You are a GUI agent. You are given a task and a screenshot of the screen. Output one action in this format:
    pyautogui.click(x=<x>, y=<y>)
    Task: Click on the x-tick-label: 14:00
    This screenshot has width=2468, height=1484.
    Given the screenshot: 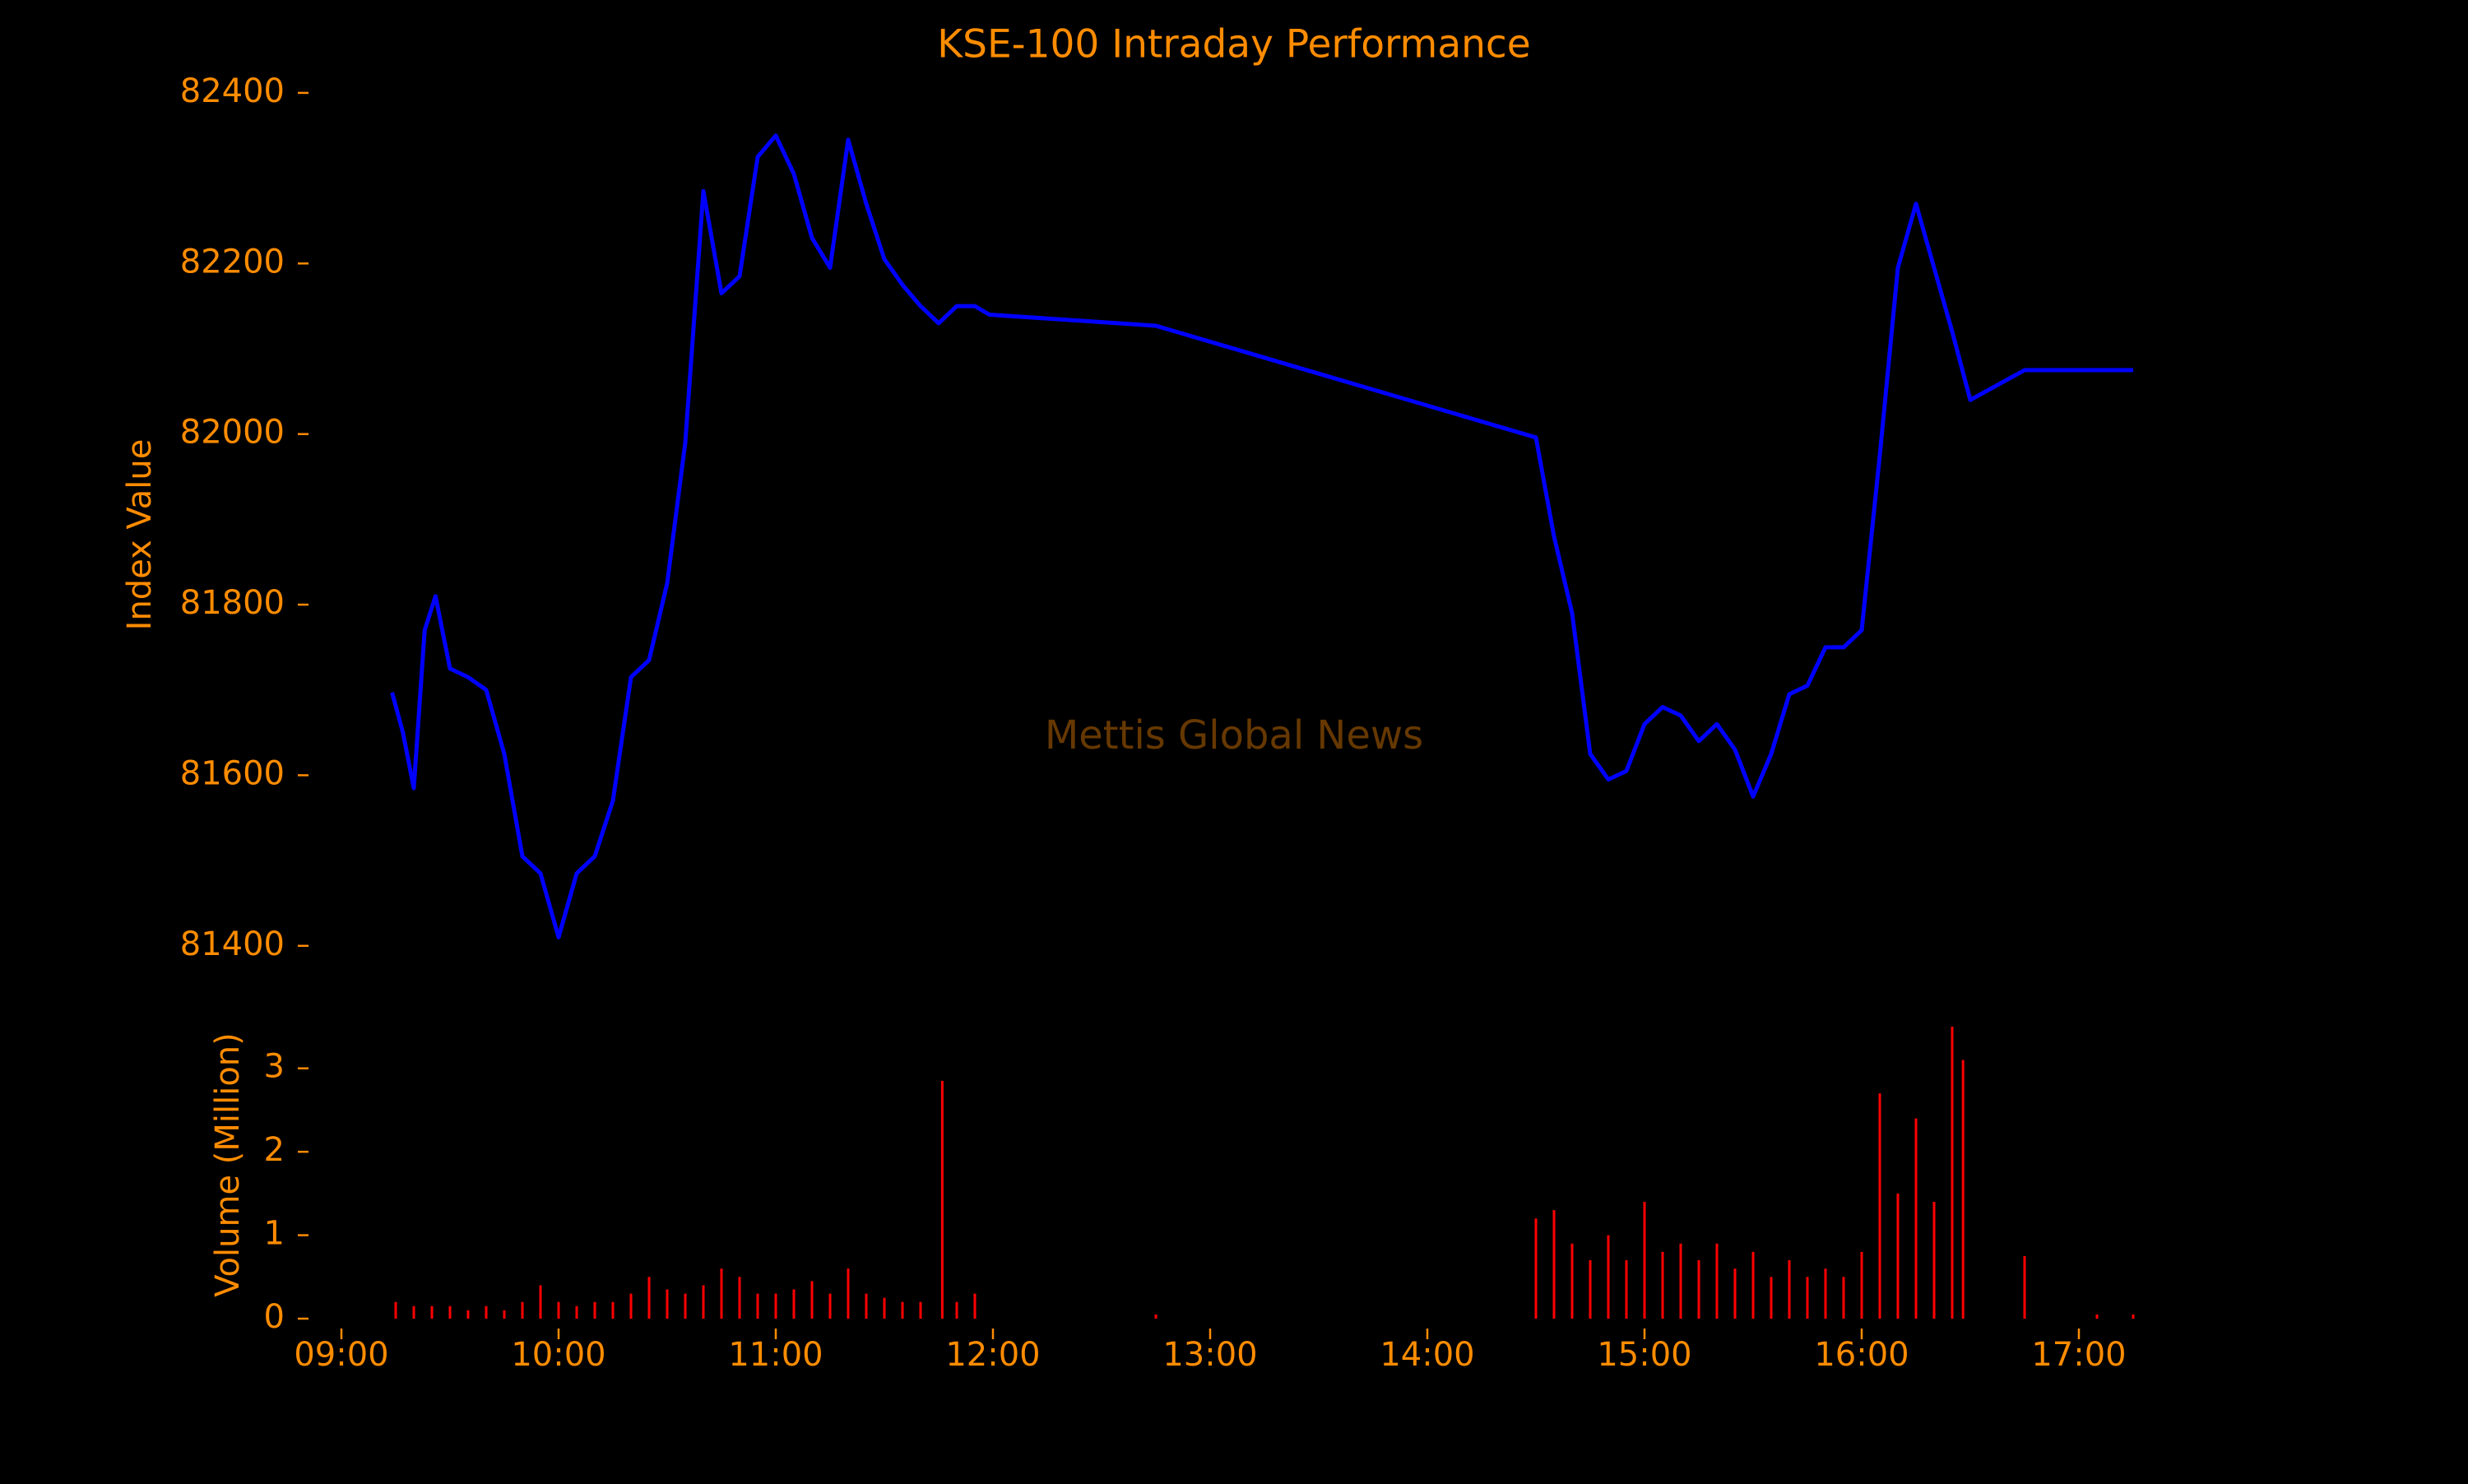 What is the action you would take?
    pyautogui.click(x=1427, y=1355)
    